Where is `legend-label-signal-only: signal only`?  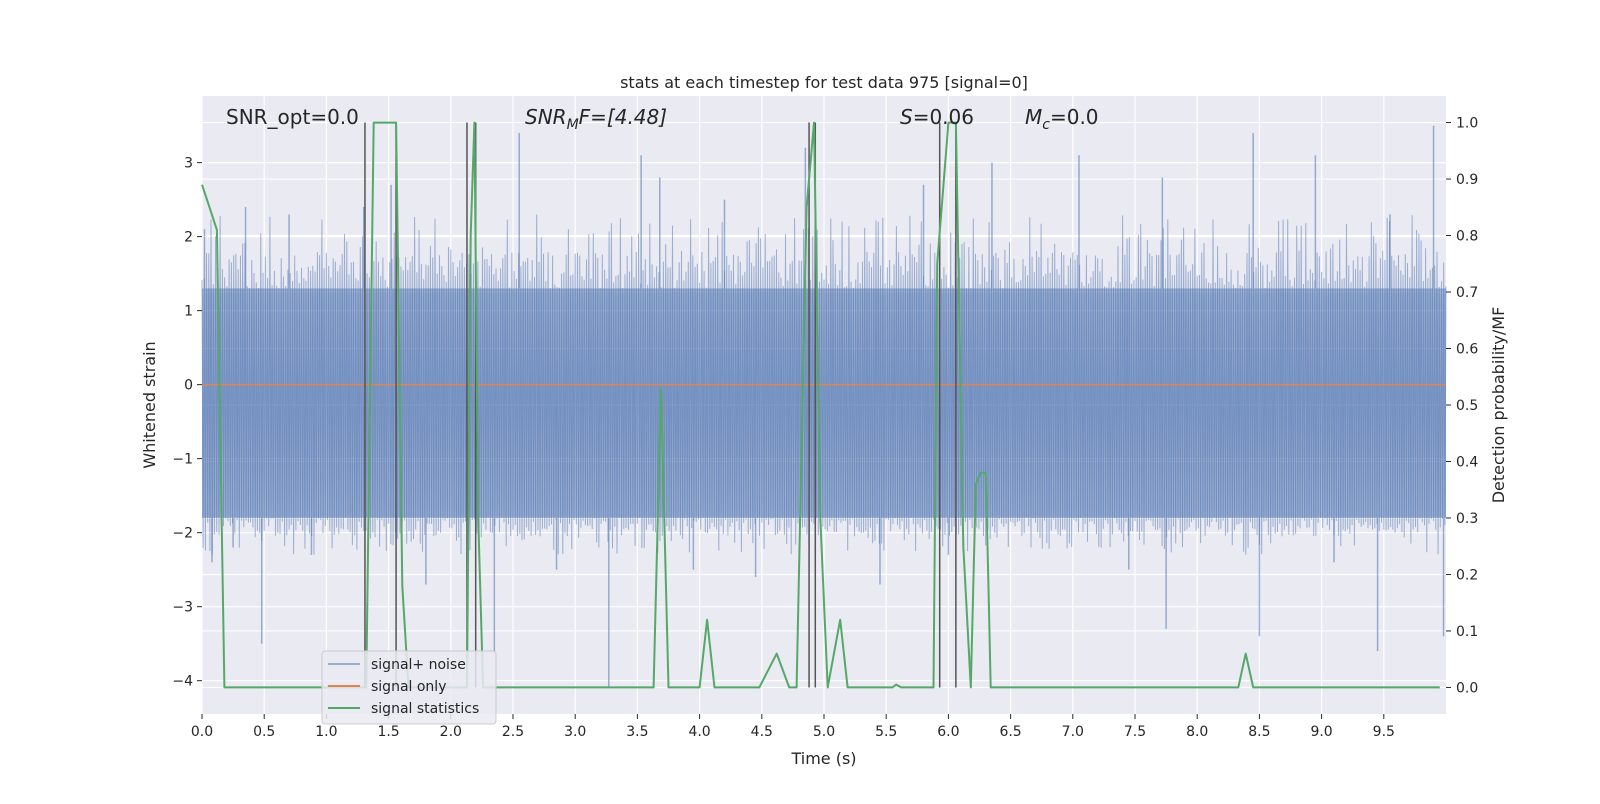 legend-label-signal-only: signal only is located at coordinates (408, 687).